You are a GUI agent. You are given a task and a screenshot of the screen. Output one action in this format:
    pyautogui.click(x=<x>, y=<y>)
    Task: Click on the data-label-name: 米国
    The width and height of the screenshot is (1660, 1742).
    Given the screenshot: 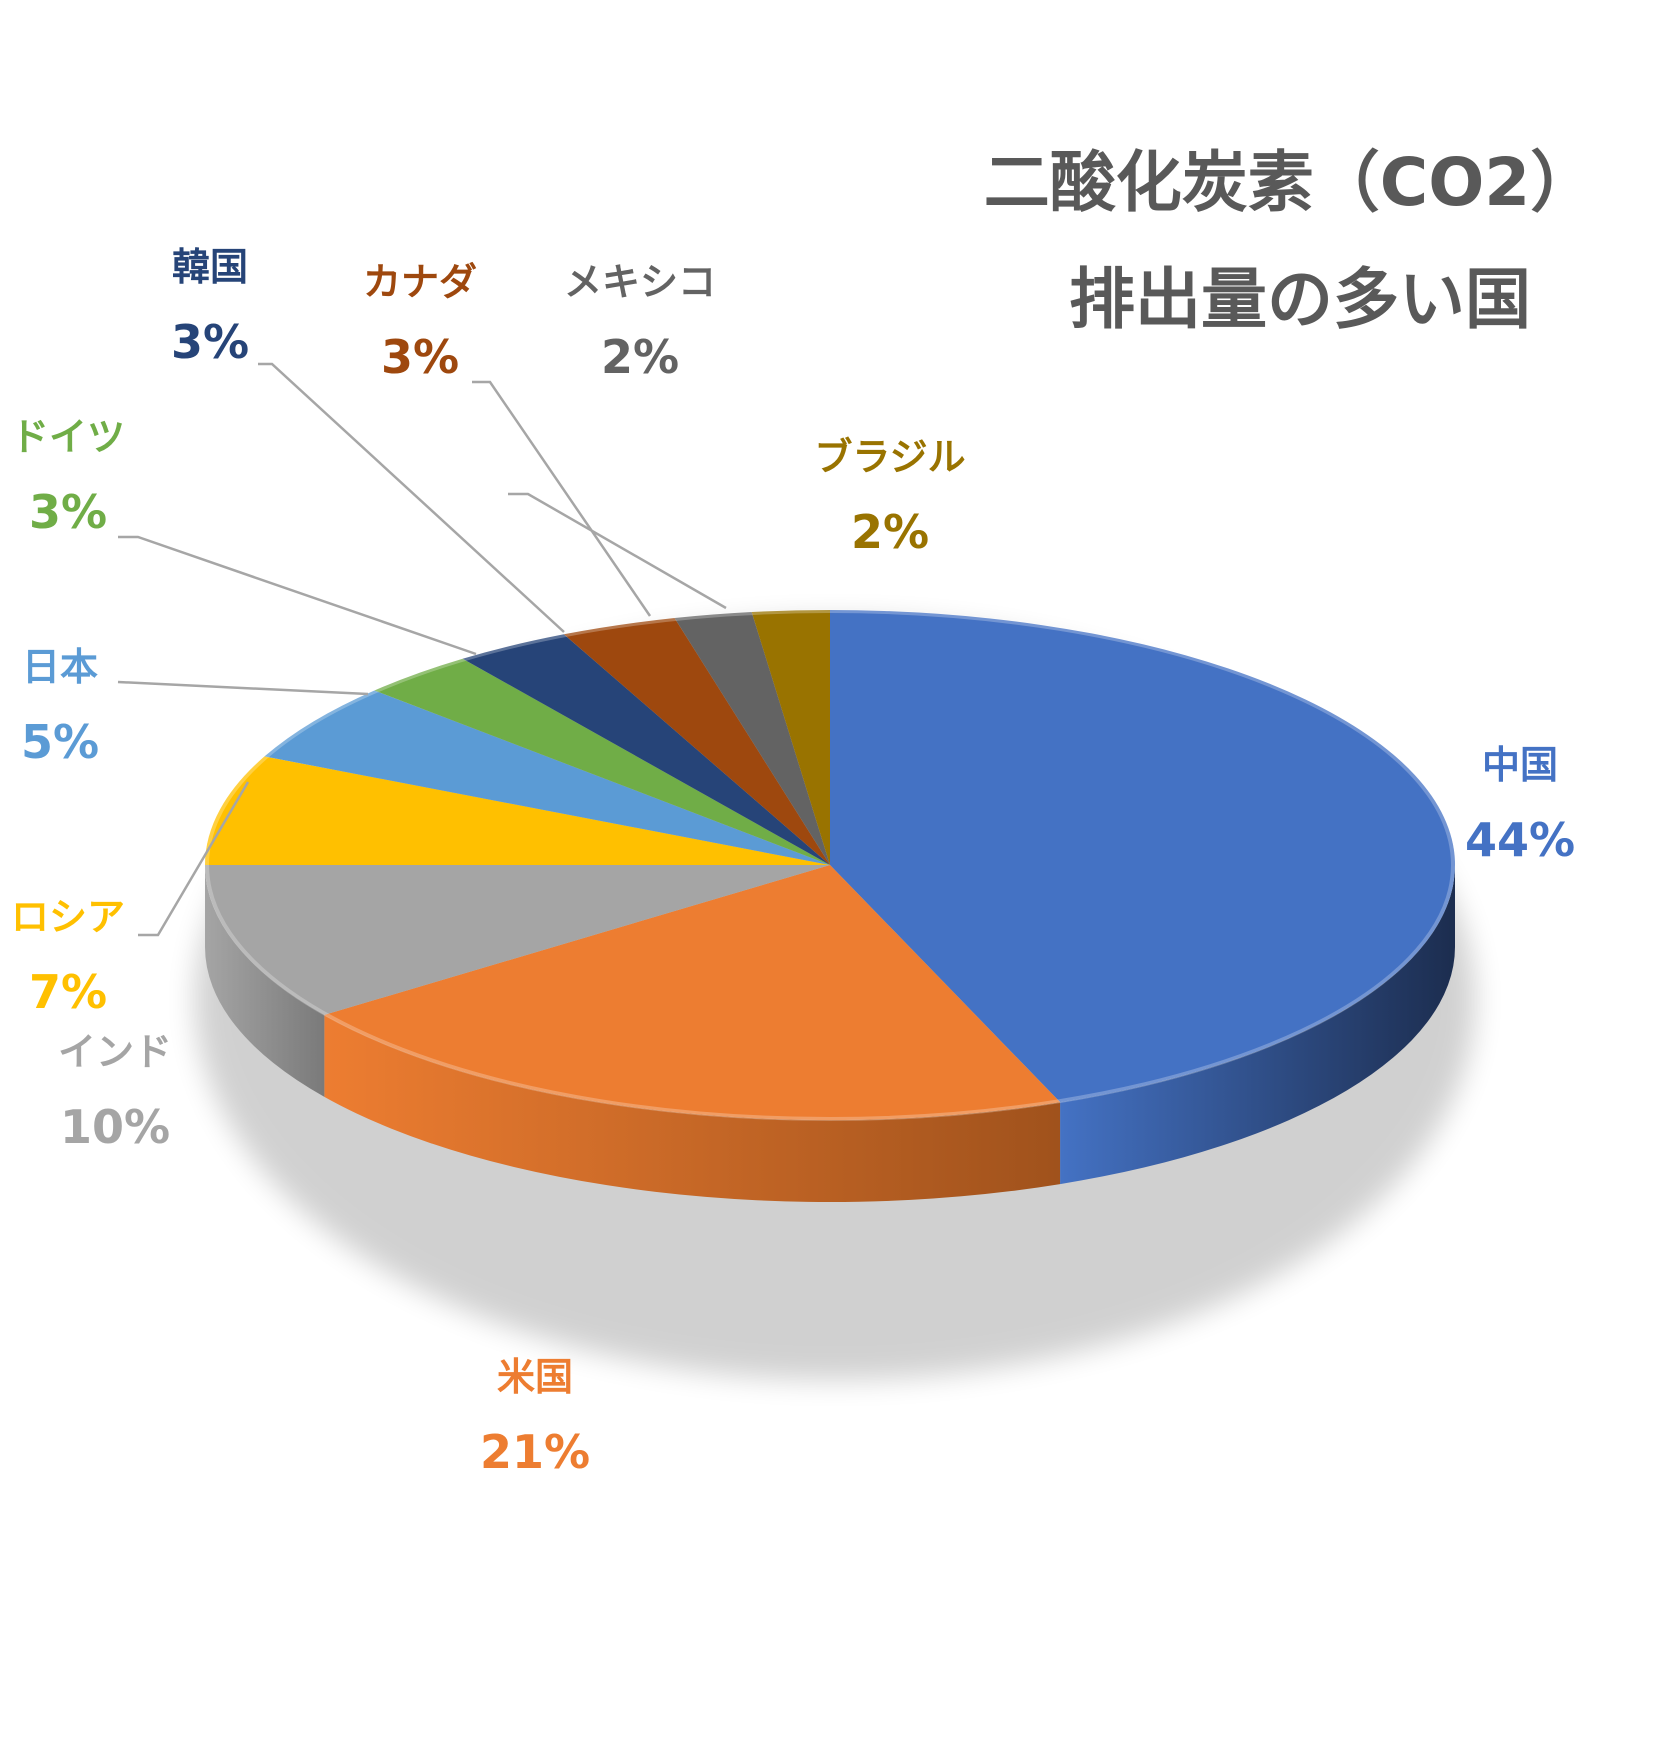 What is the action you would take?
    pyautogui.click(x=535, y=1377)
    